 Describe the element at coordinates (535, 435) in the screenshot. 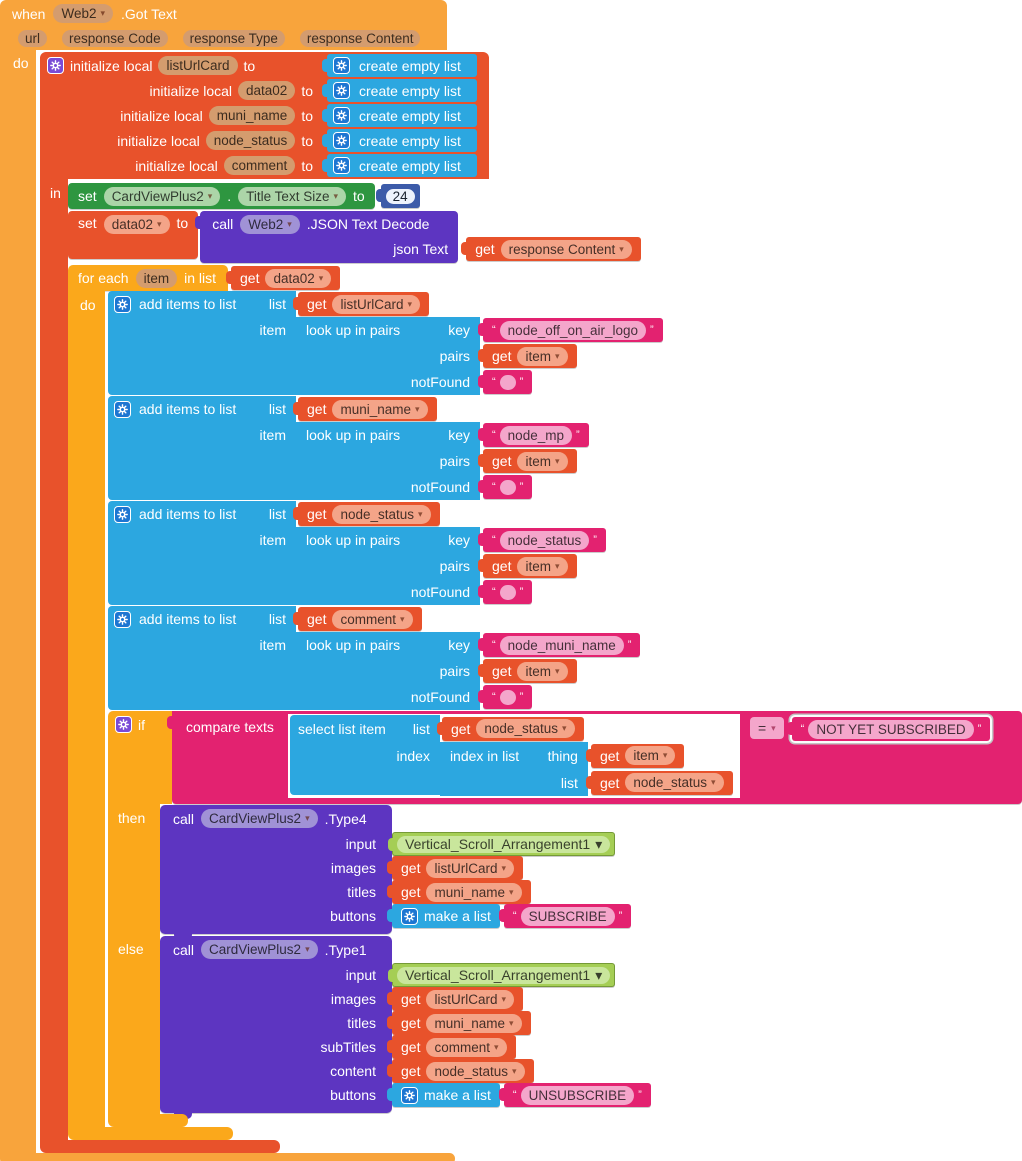

I see `text-field: node_mp` at that location.